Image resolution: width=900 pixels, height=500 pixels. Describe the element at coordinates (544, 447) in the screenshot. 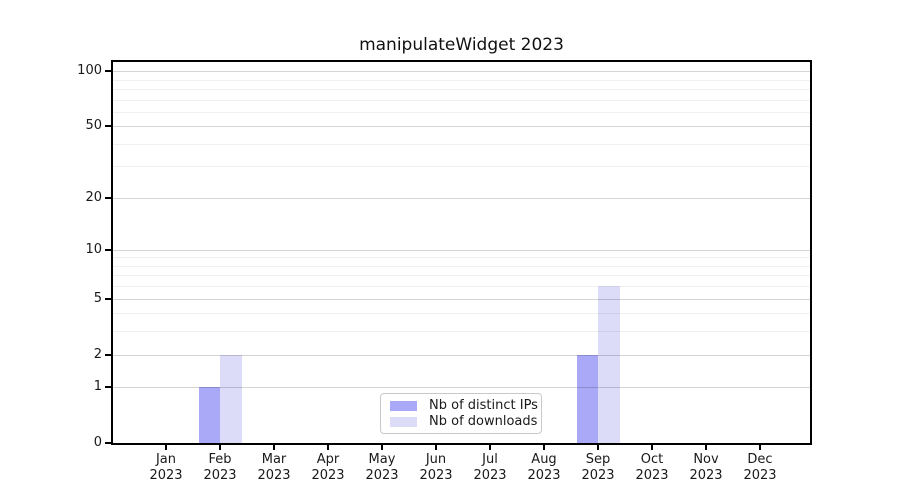

I see `x-tick-mark-aug` at that location.